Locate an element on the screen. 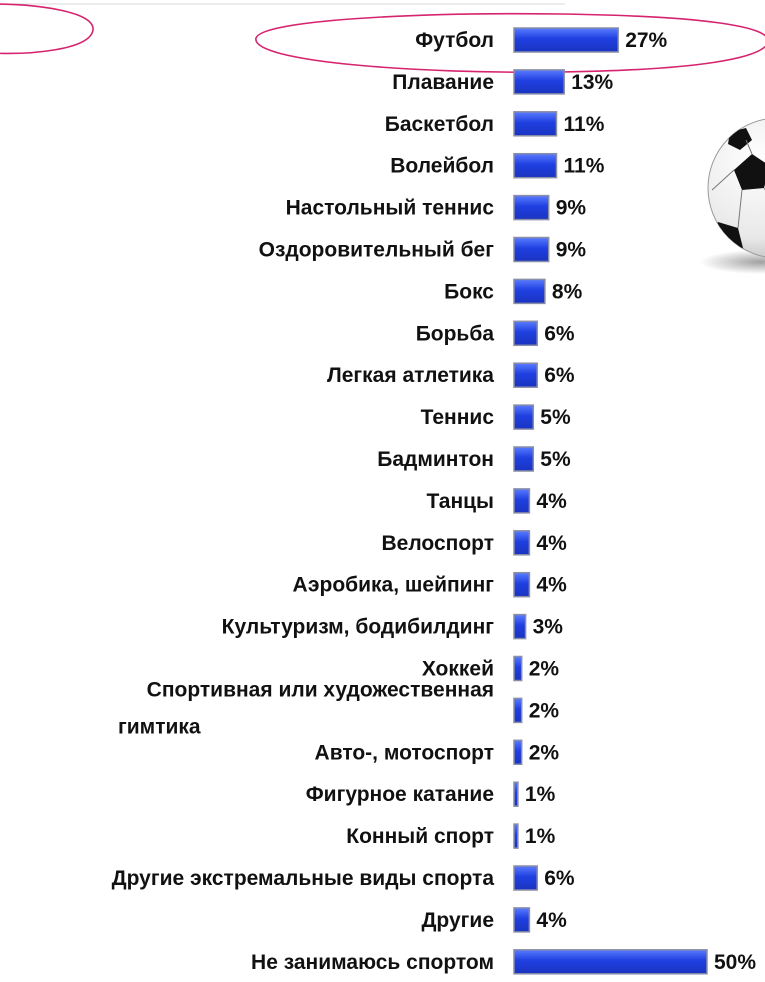 This screenshot has height=982, width=765. category-label: Фигурное катание is located at coordinates (400, 794).